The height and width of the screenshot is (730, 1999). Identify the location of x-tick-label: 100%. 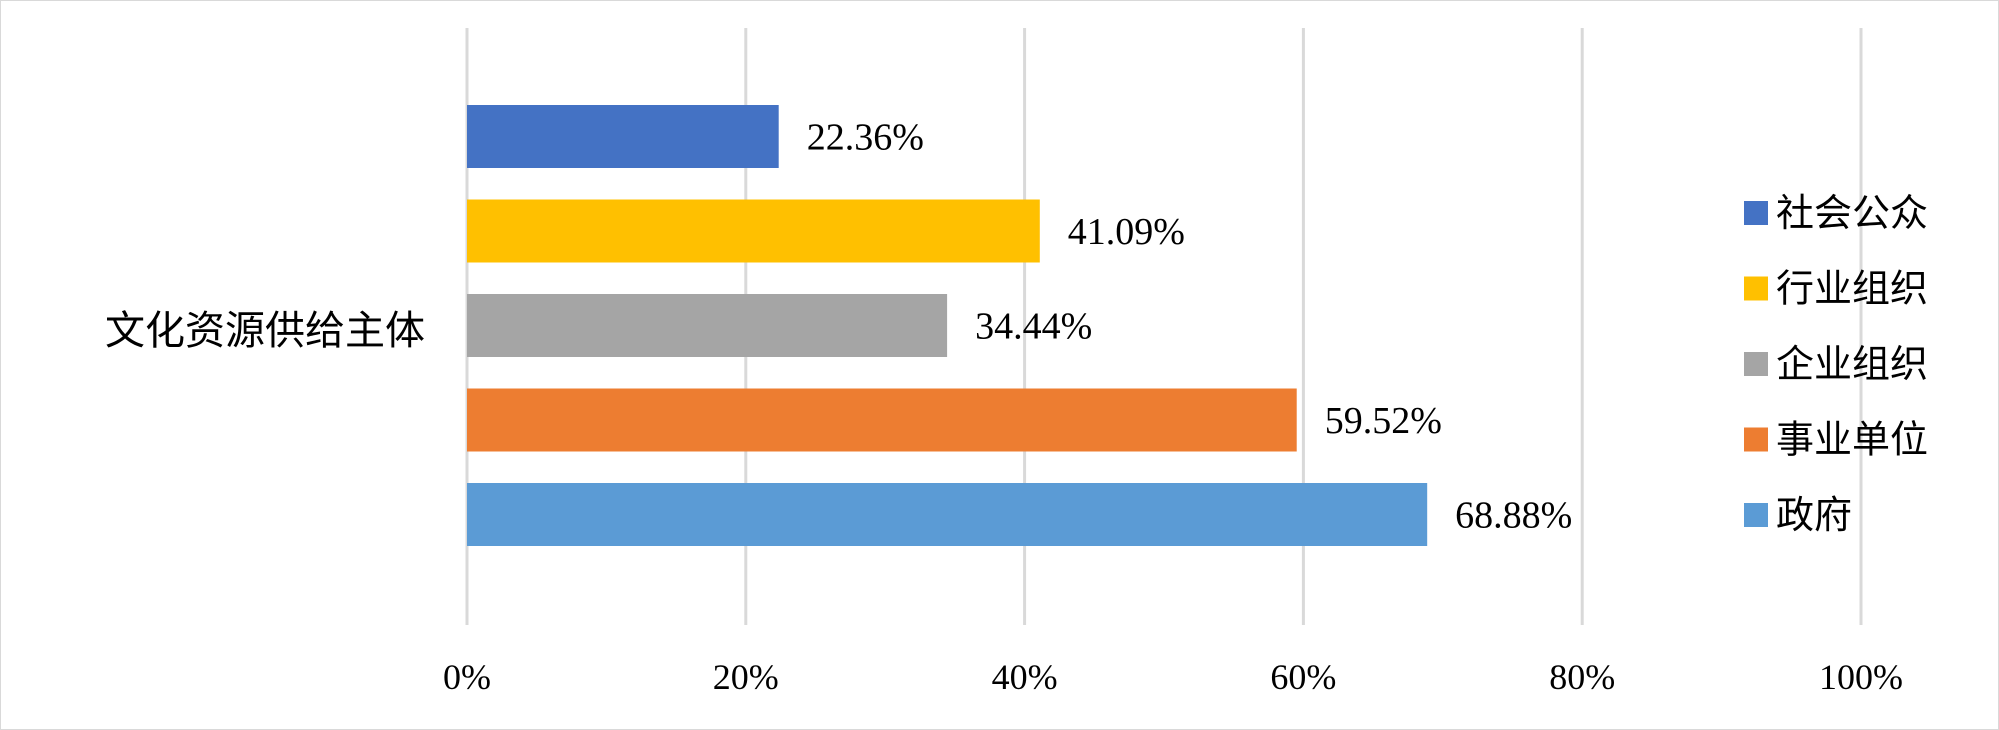
(1861, 677).